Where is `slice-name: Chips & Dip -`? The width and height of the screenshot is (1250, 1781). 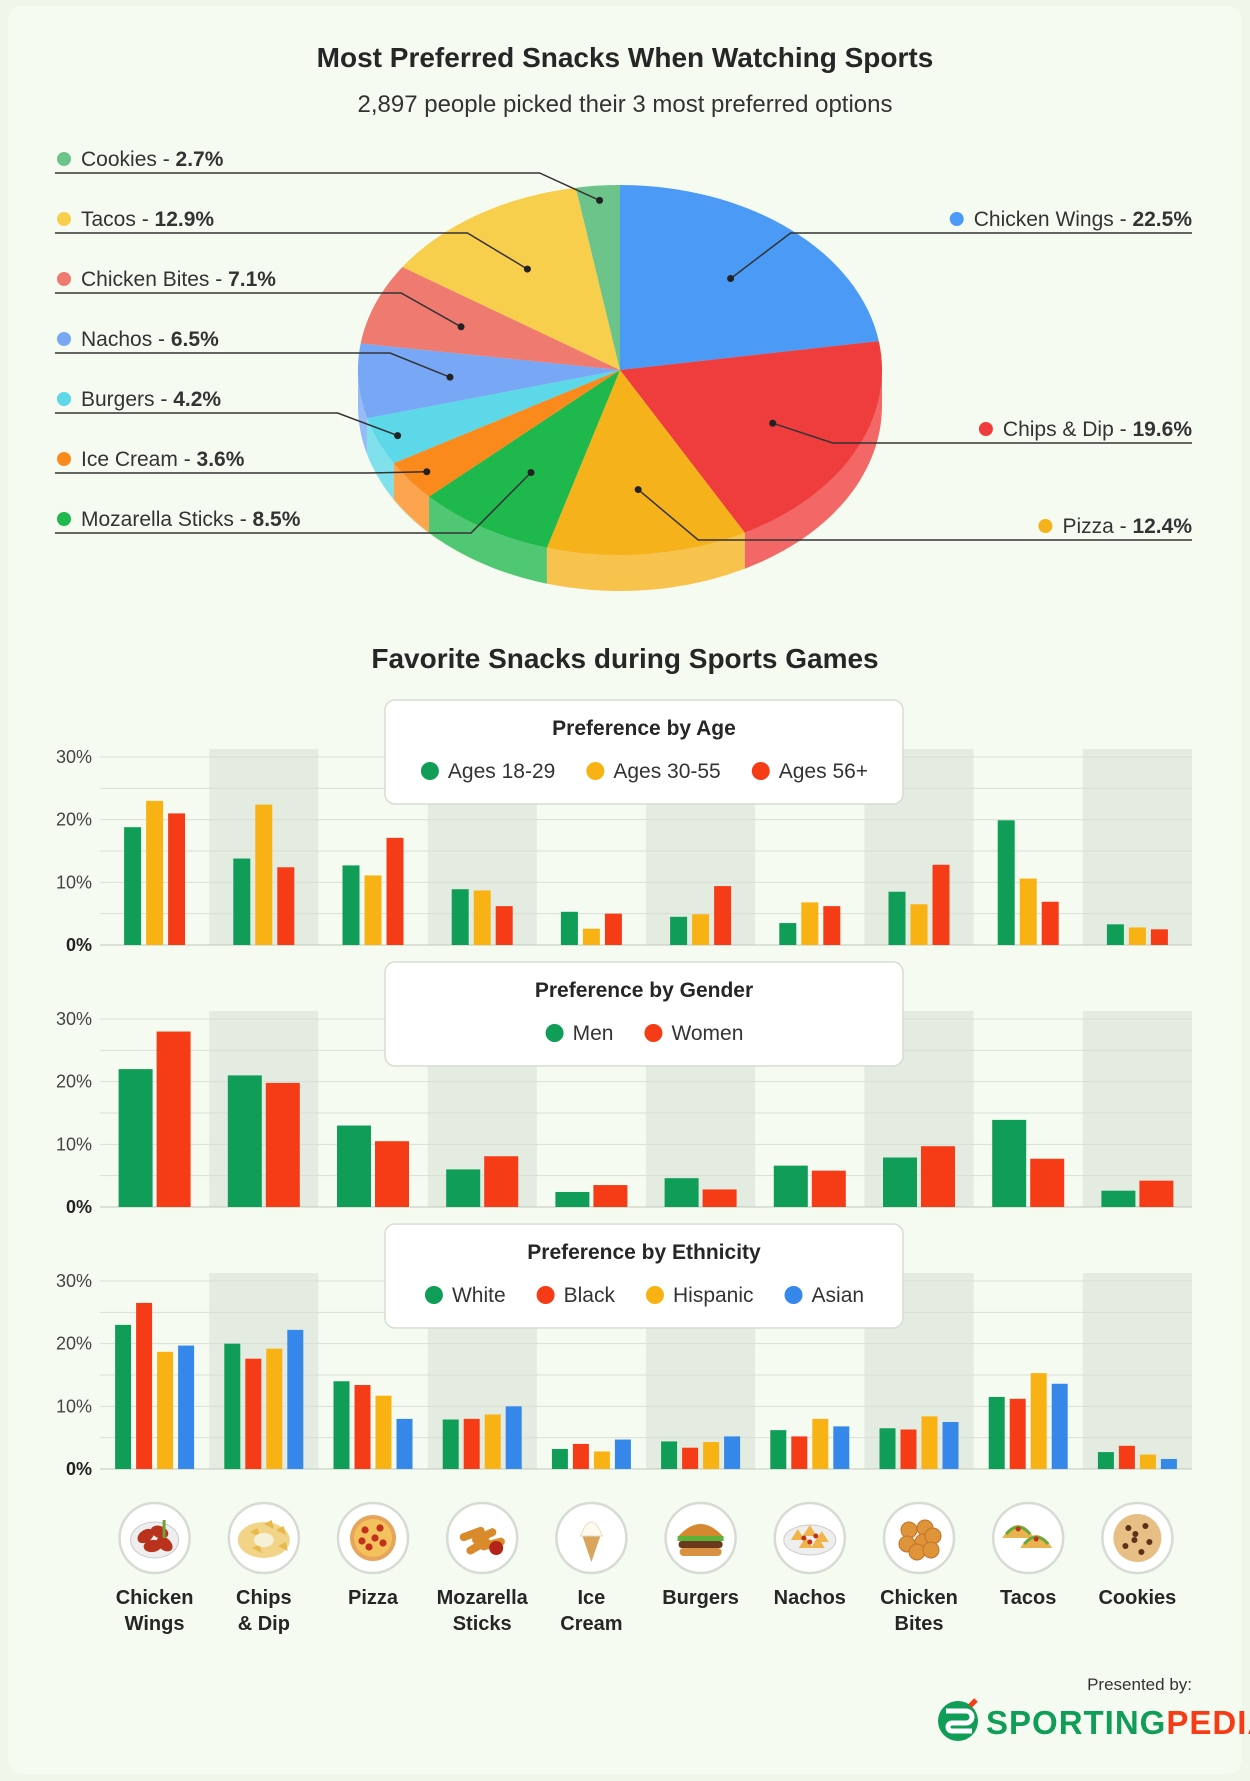 slice-name: Chips & Dip - is located at coordinates (1068, 429).